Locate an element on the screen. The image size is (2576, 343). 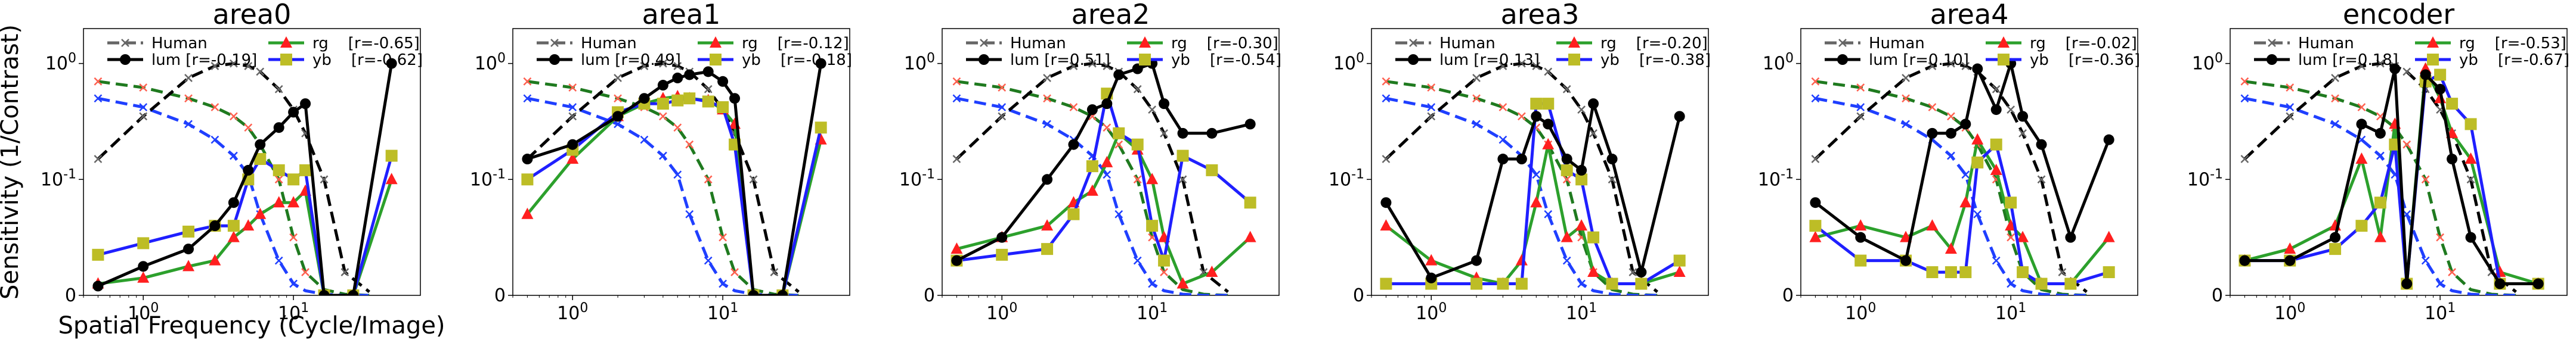
legend-label-rg: rg [r=-0.02] is located at coordinates (2084, 44).